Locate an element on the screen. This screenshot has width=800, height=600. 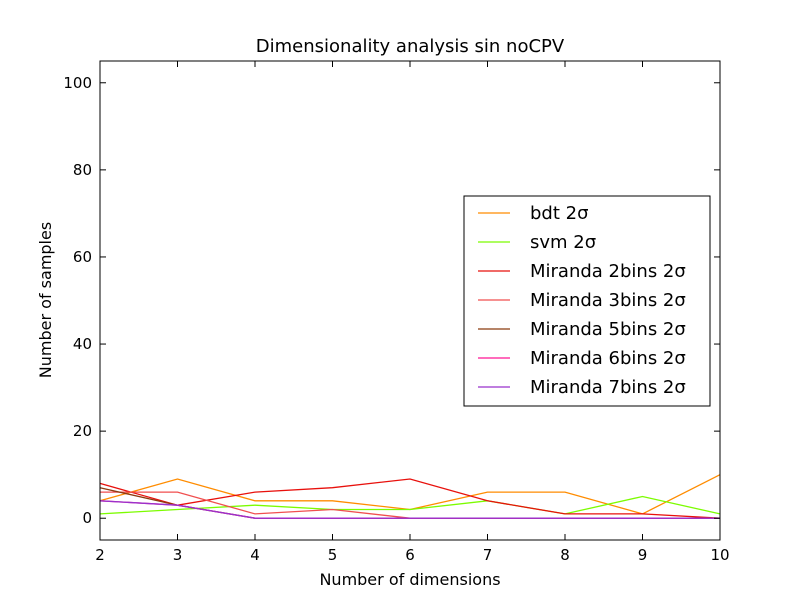
legend-box is located at coordinates (587, 301).